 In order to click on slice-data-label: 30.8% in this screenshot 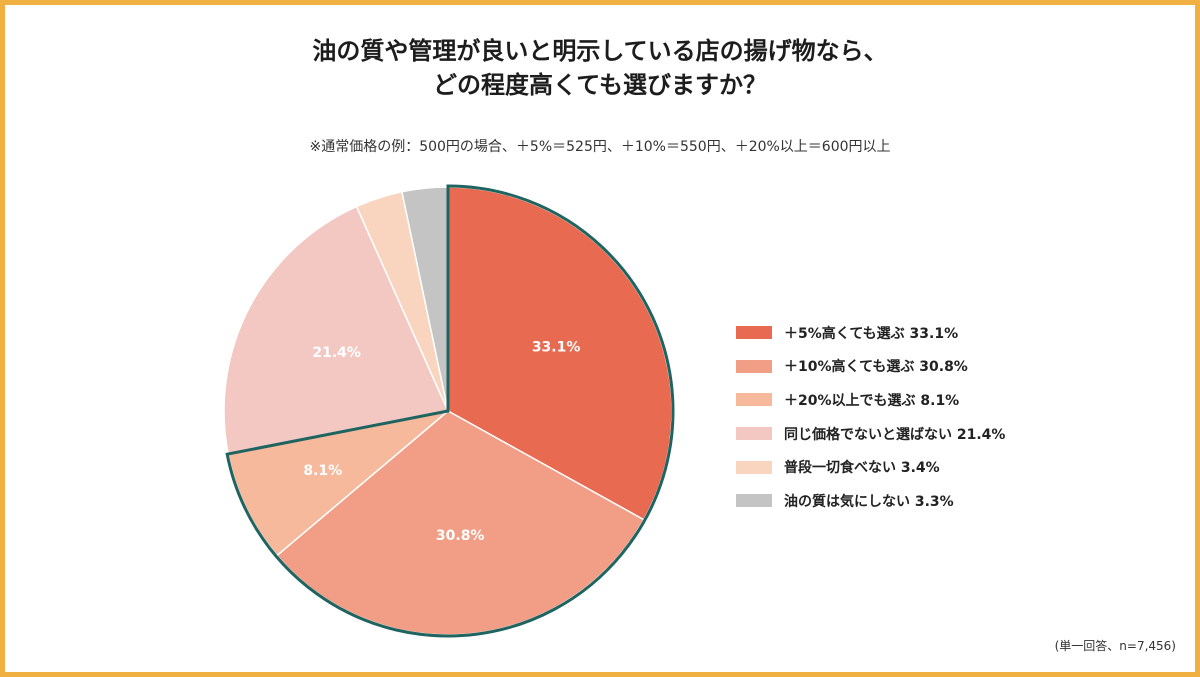, I will do `click(460, 536)`.